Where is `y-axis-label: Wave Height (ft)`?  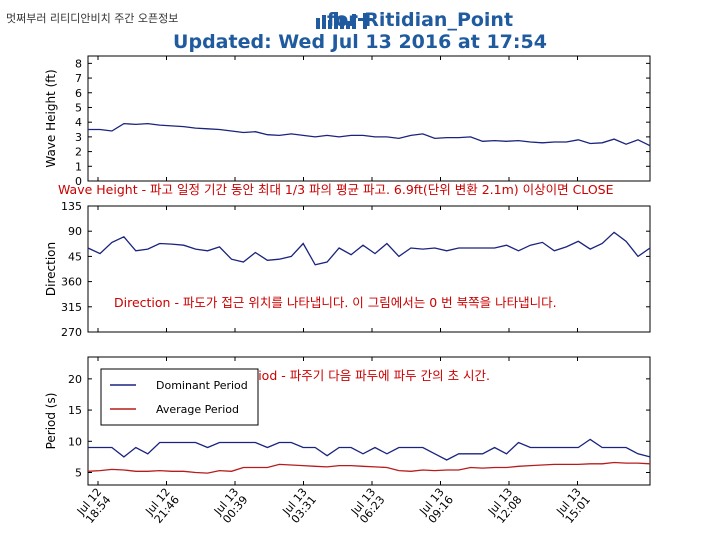 y-axis-label: Wave Height (ft) is located at coordinates (51, 118).